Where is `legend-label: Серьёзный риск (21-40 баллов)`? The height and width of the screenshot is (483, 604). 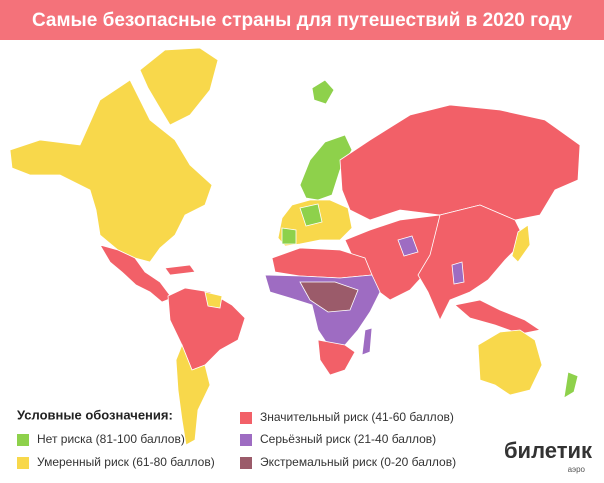 legend-label: Серьёзный риск (21-40 баллов) is located at coordinates (348, 439).